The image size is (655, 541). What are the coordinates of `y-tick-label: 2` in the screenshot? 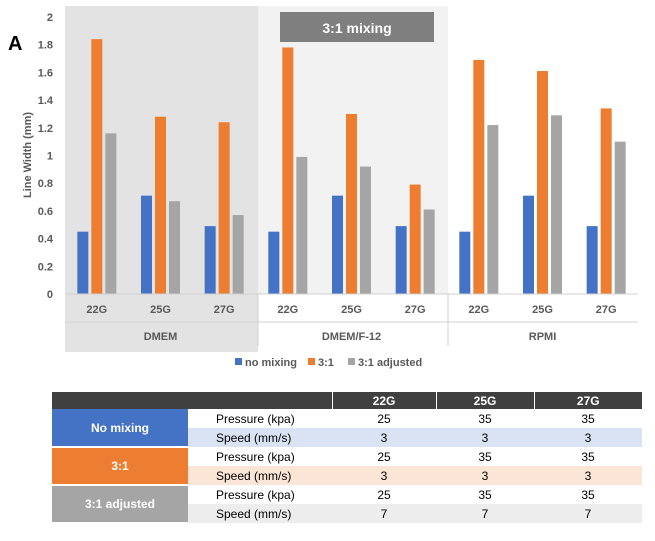 It's located at (50, 18).